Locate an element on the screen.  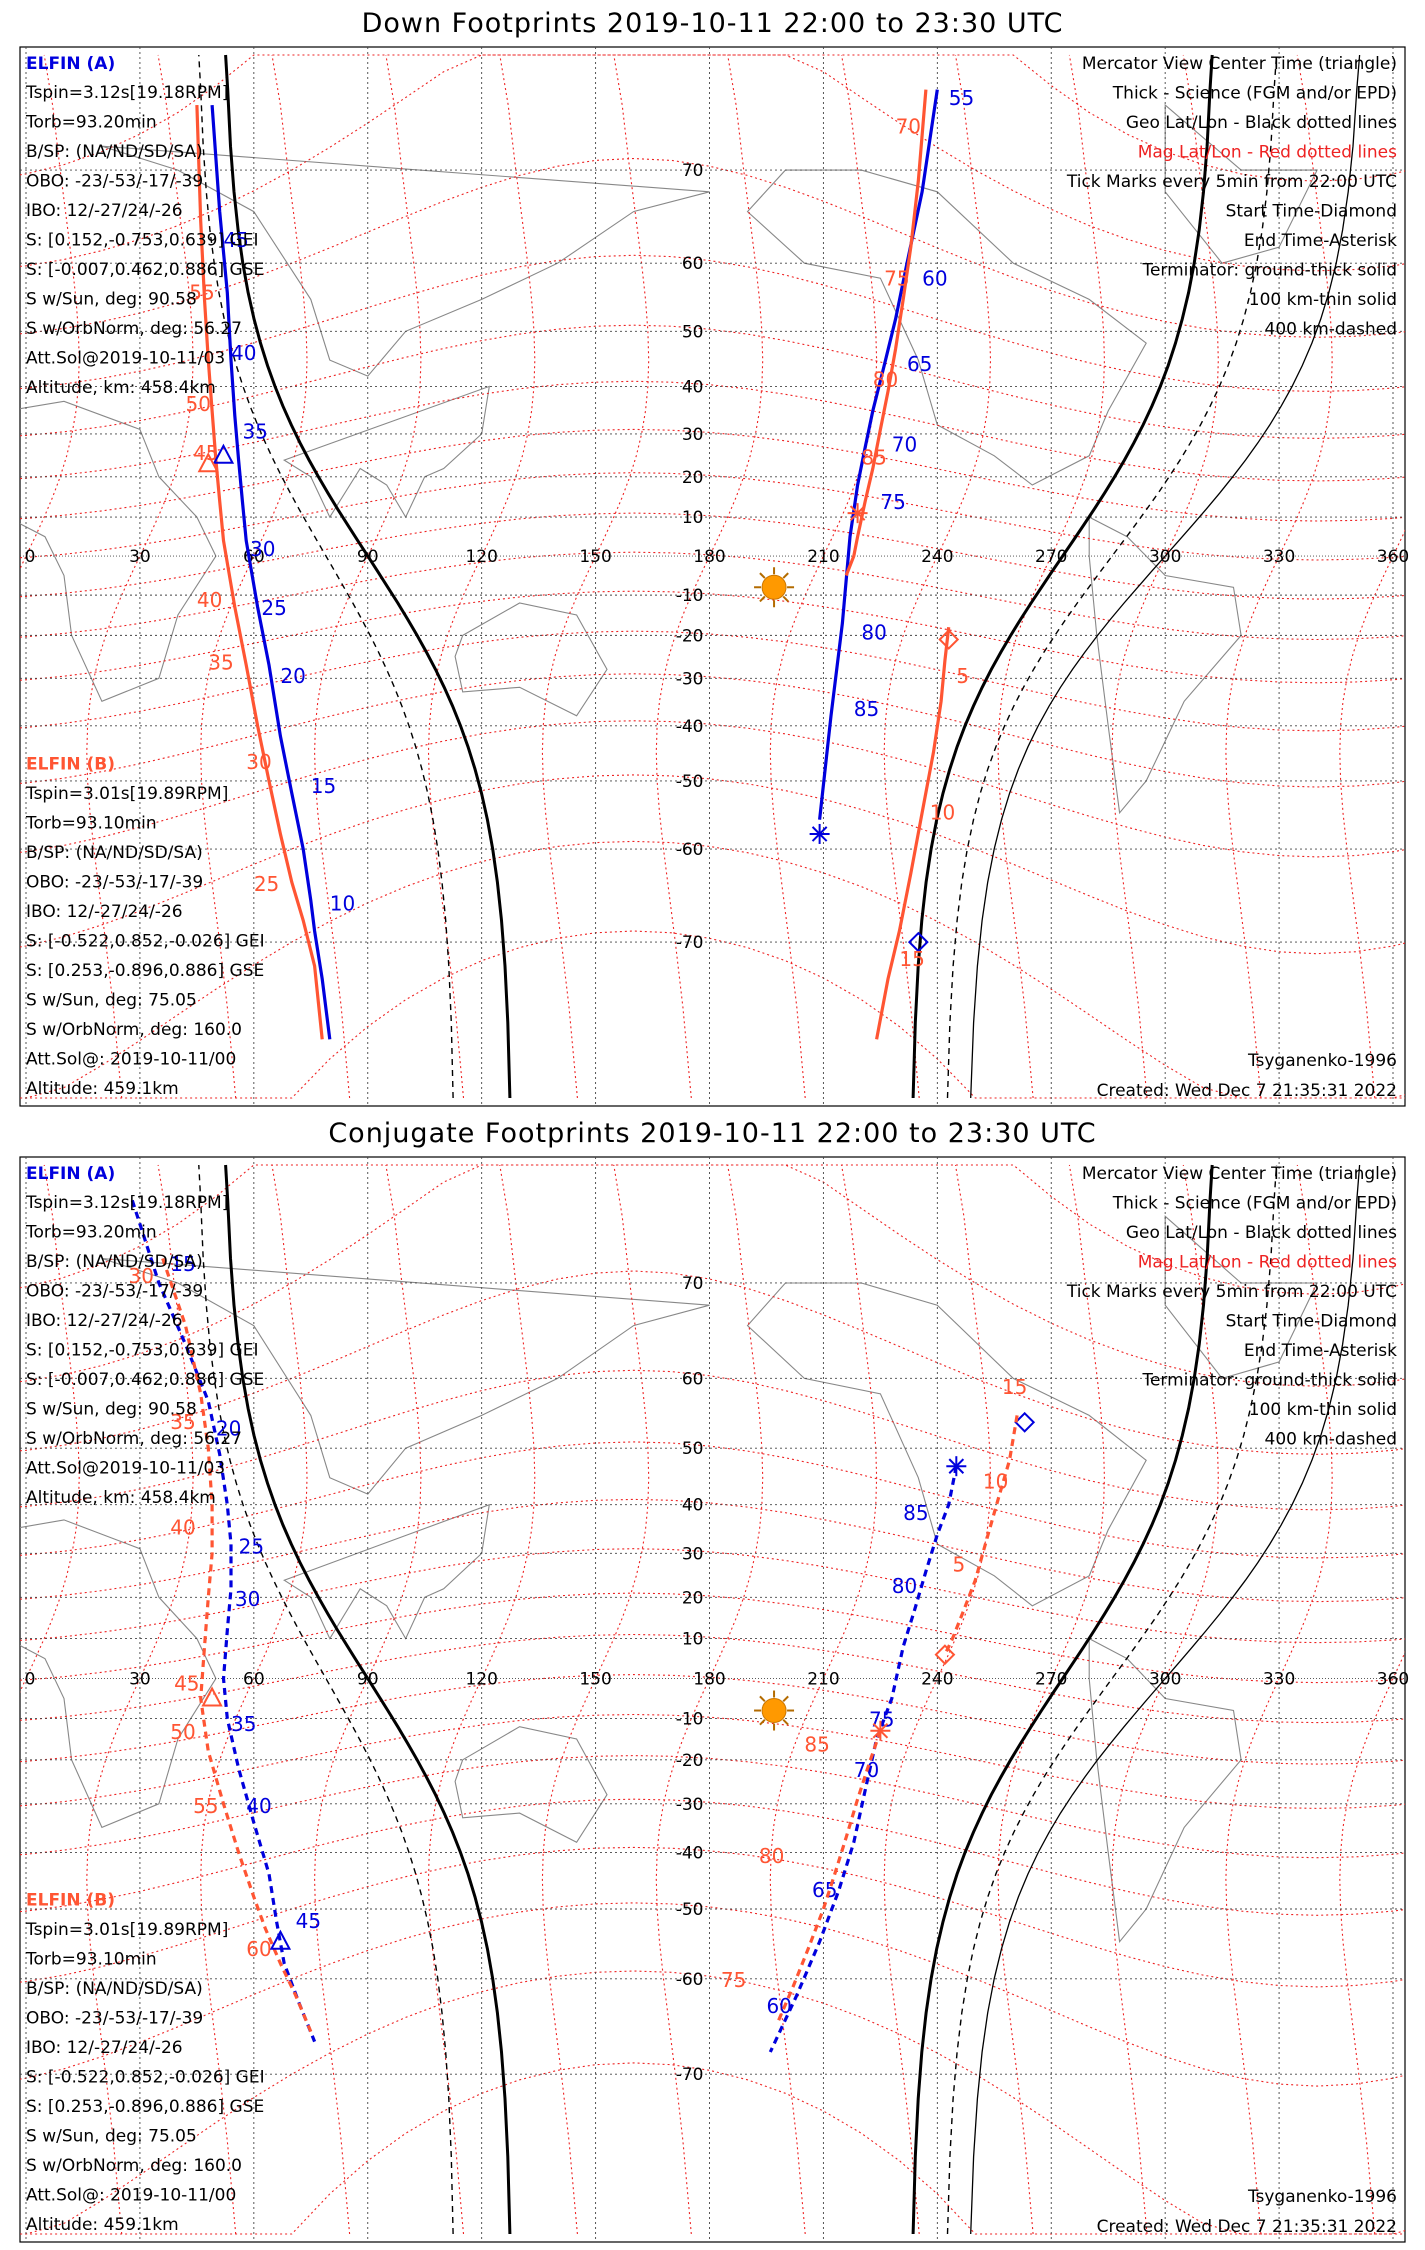
y-tick-label: -20 is located at coordinates (690, 636).